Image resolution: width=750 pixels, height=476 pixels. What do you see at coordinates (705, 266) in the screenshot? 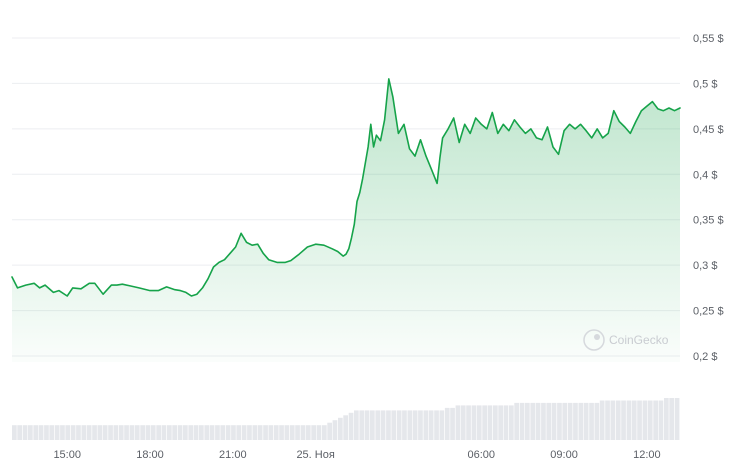
I see `y-tick-label: 0,3 $` at bounding box center [705, 266].